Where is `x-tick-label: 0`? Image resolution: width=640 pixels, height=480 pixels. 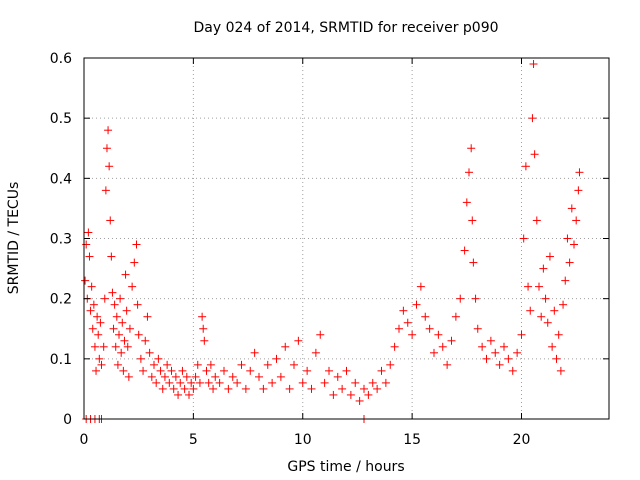
x-tick-label: 0 is located at coordinates (84, 440).